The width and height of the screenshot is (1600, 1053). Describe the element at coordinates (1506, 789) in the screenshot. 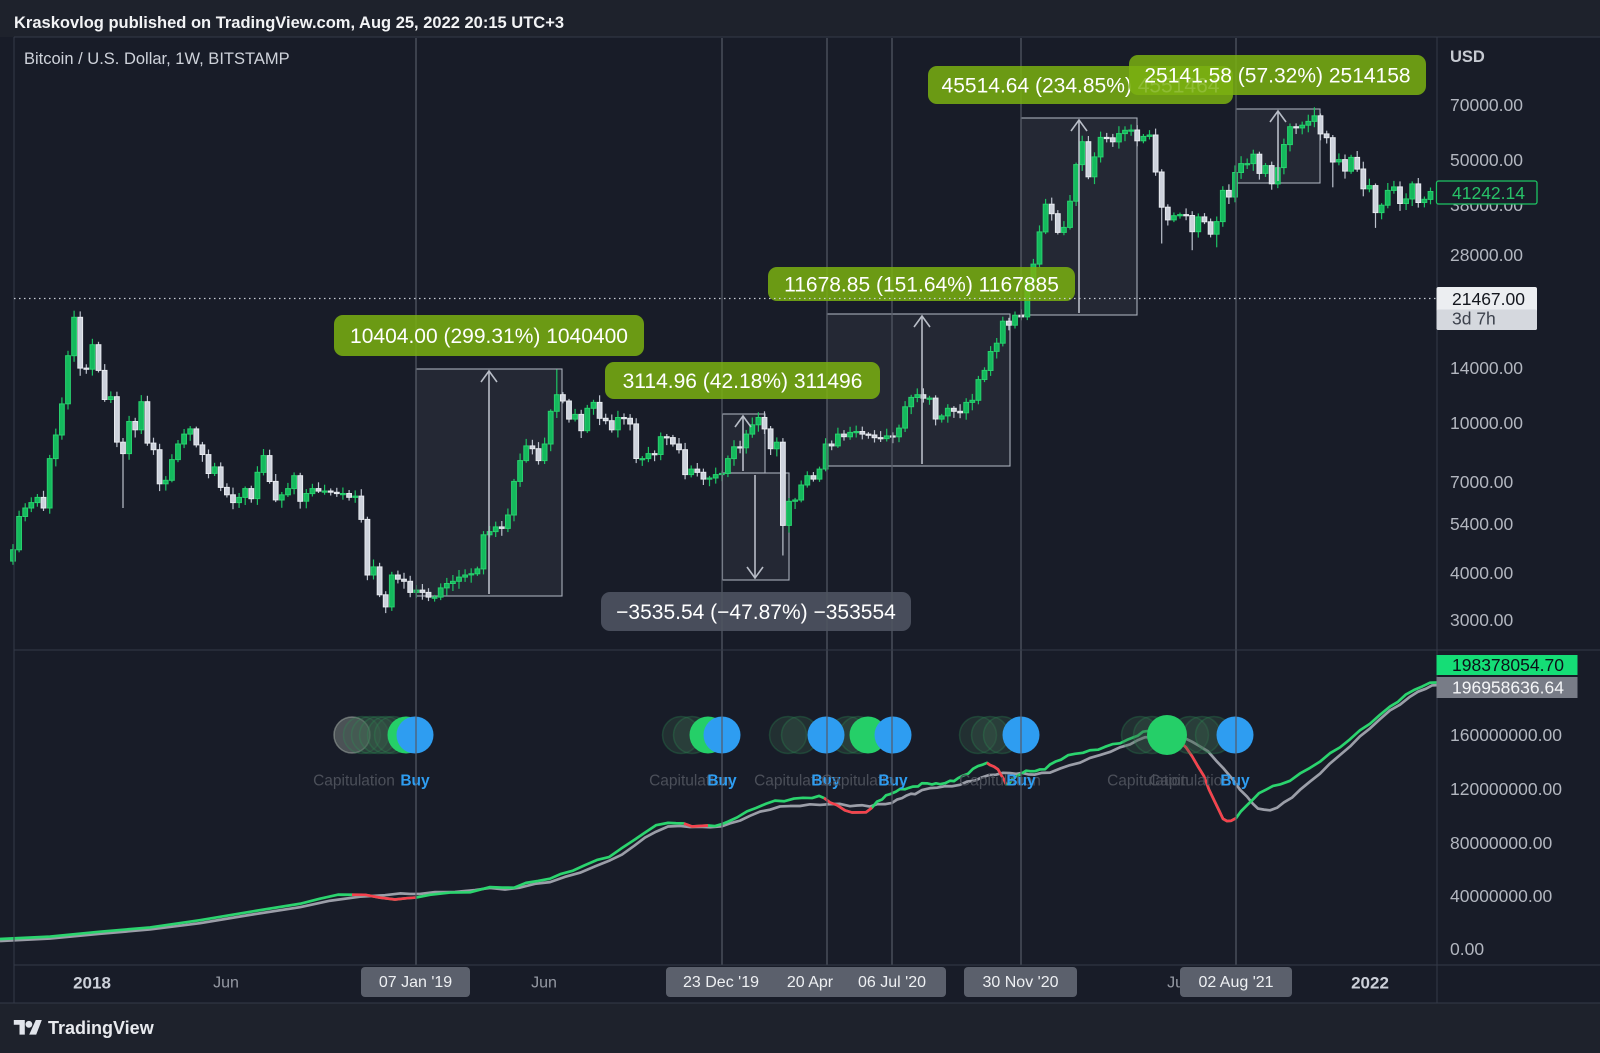

I see `svg-text: 120000000.00` at that location.